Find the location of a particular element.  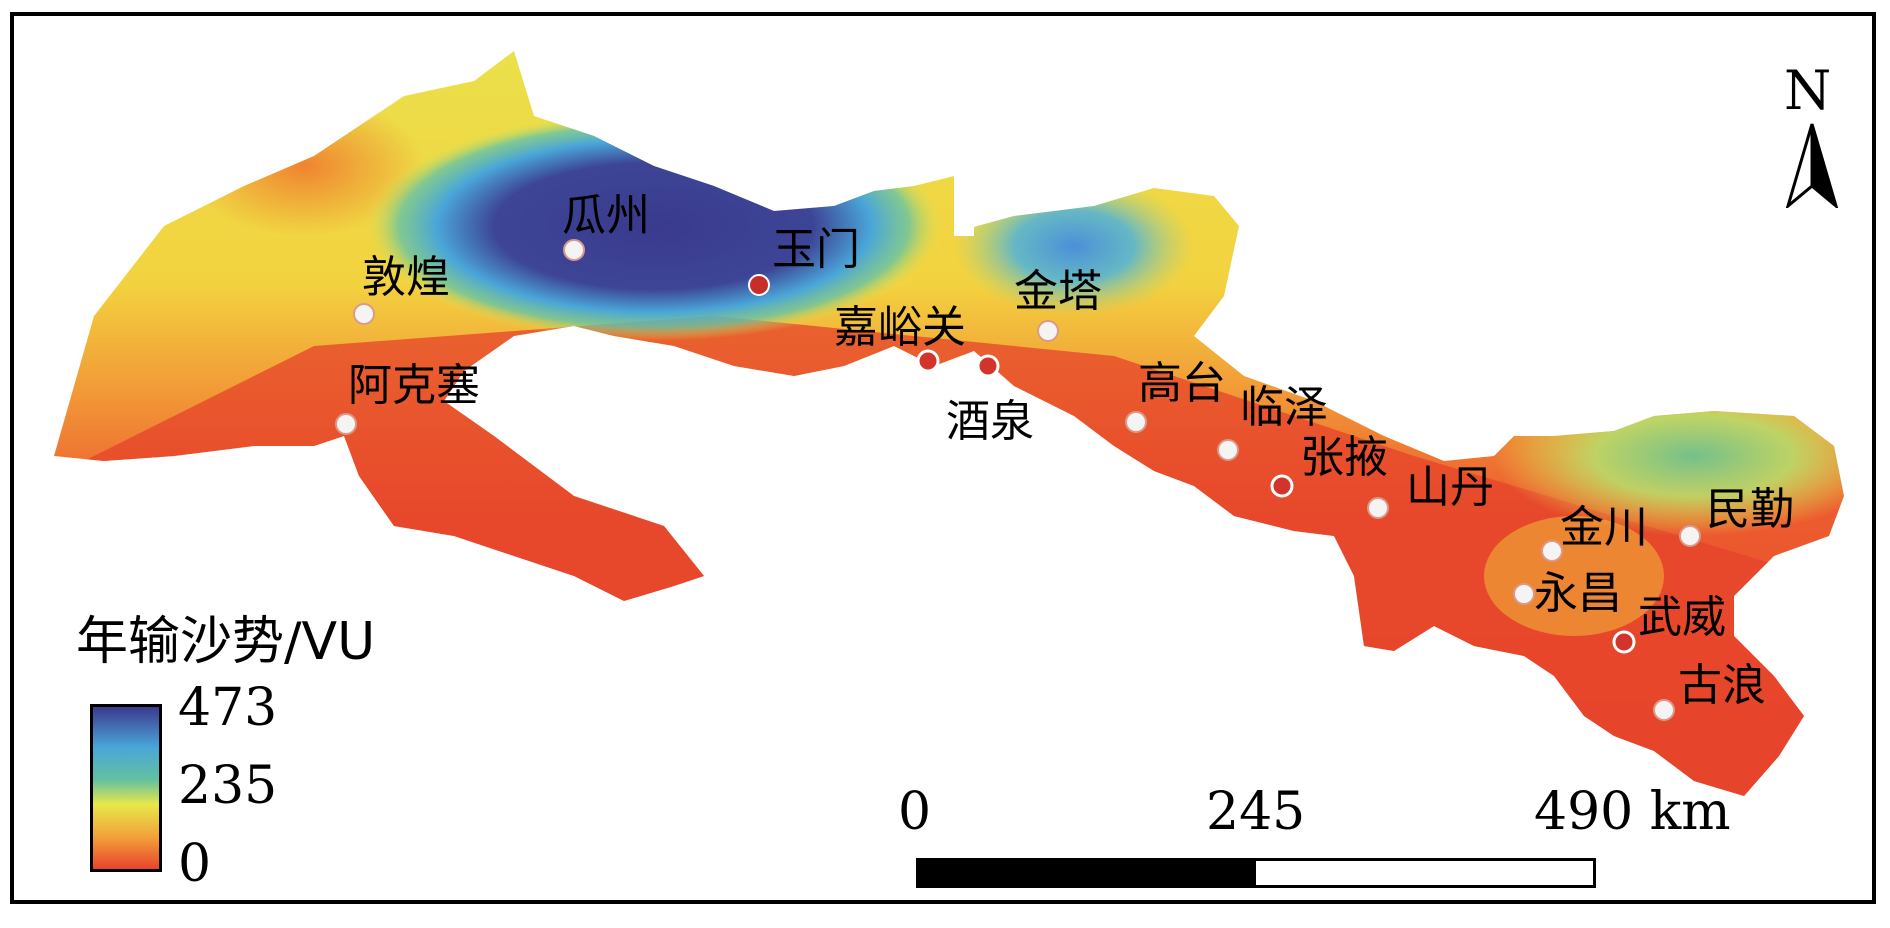

scale-bar is located at coordinates (1256, 873).